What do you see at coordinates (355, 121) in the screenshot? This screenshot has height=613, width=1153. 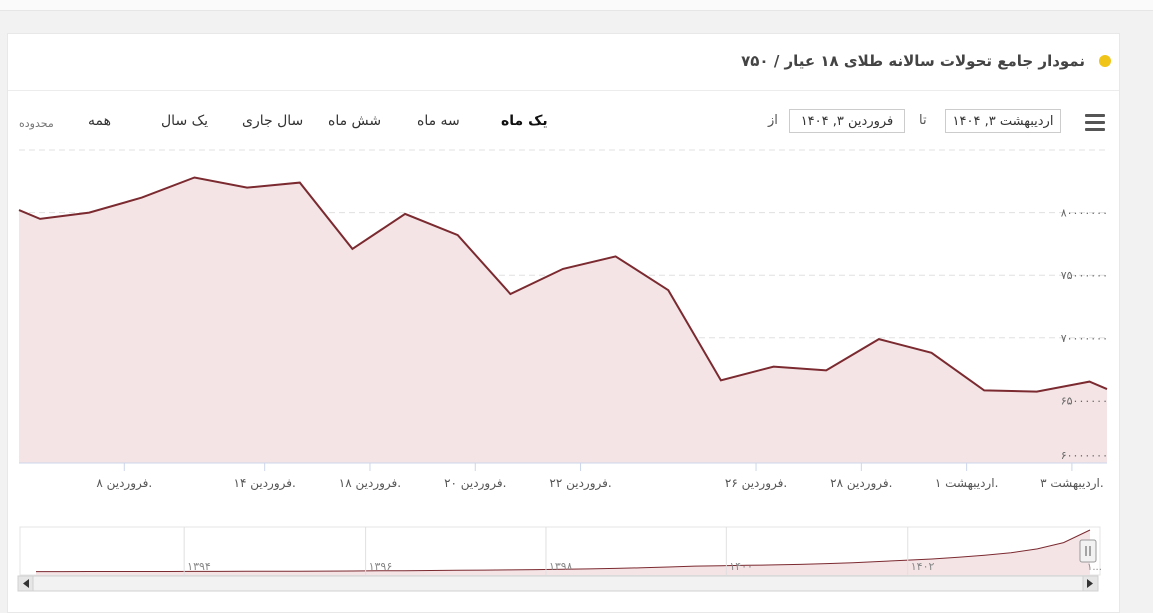 I see `range-button-6m: شش ماه` at bounding box center [355, 121].